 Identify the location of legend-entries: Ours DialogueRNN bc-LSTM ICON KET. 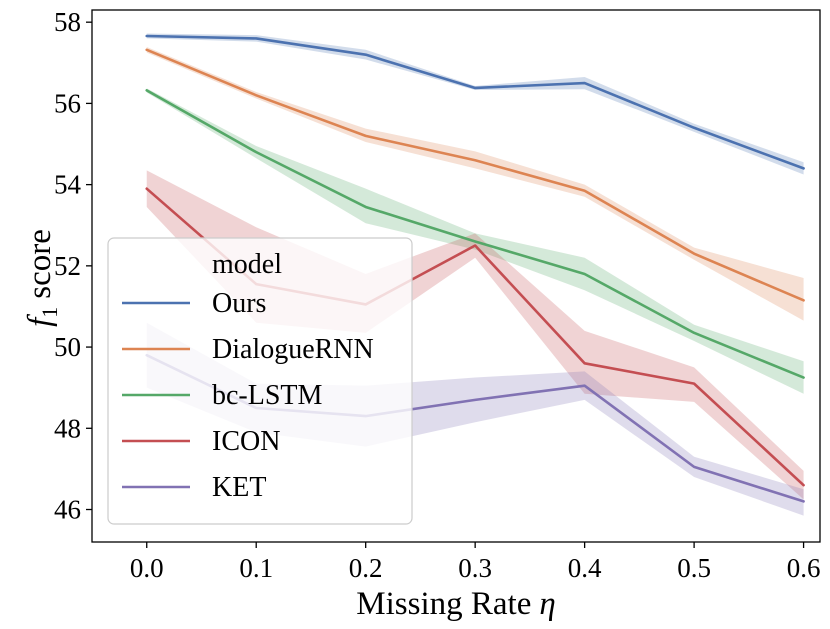
(248, 395).